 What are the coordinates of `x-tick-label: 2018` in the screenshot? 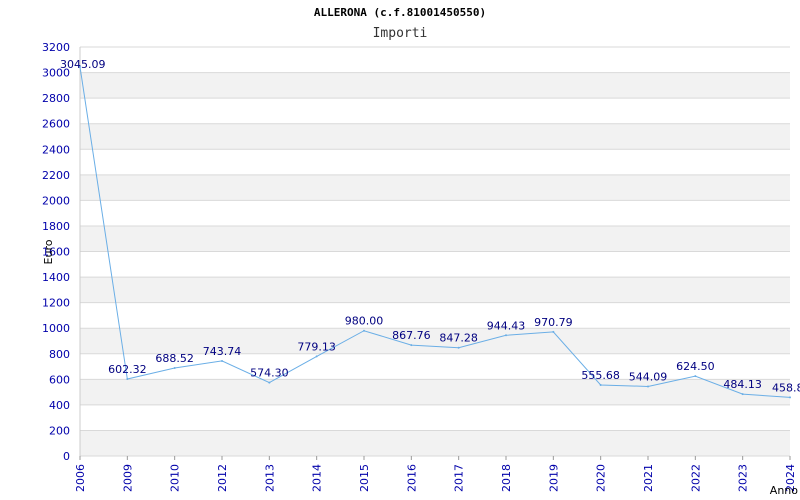 It's located at (506, 478).